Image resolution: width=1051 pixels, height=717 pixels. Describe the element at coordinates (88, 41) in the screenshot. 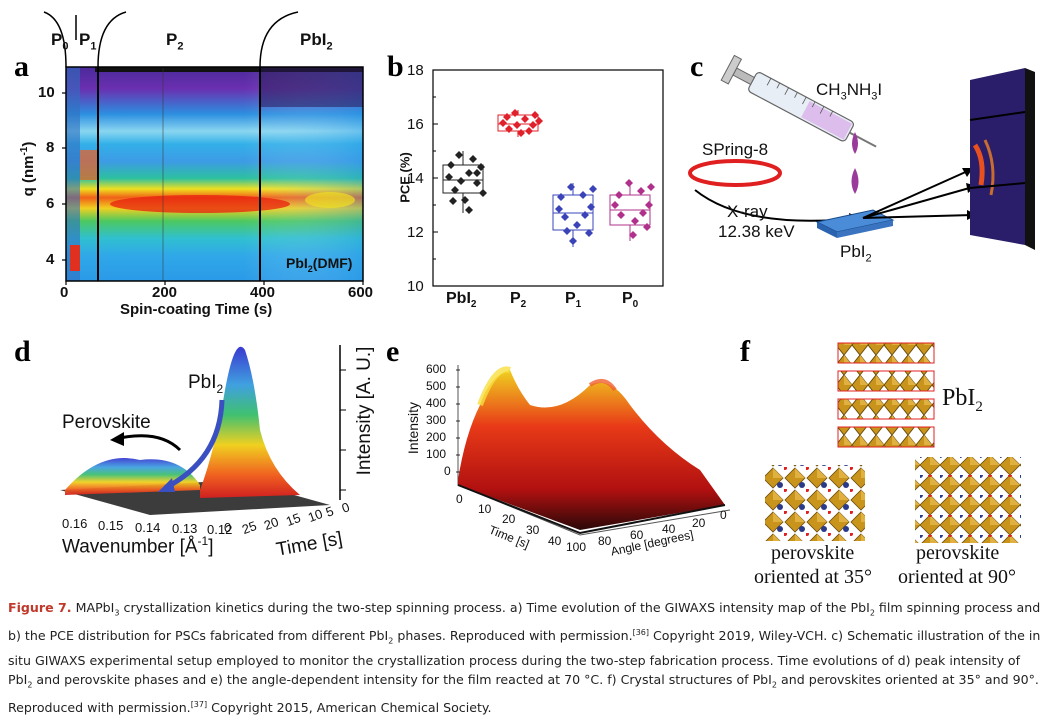

I see `phase-label-p1: P1` at that location.